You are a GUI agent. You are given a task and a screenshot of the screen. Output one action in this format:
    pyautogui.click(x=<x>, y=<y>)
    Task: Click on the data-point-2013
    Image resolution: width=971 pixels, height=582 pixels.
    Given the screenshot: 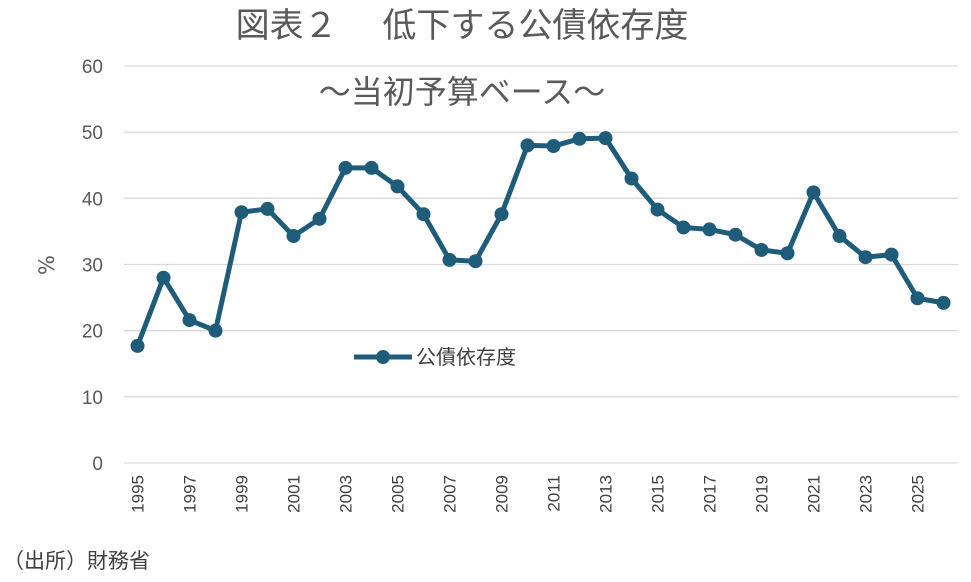 What is the action you would take?
    pyautogui.click(x=605, y=138)
    